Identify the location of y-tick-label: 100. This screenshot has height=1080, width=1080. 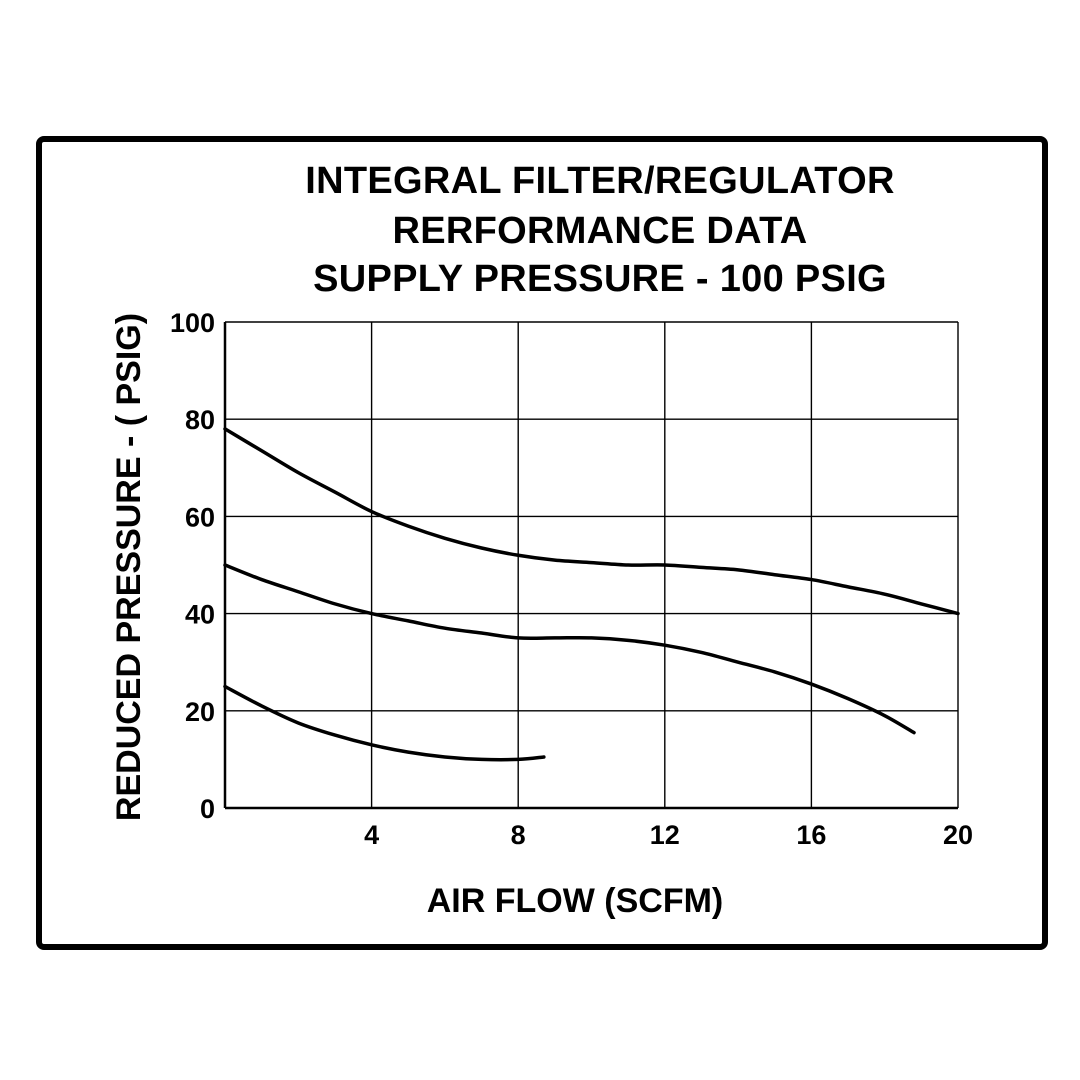
(192, 323).